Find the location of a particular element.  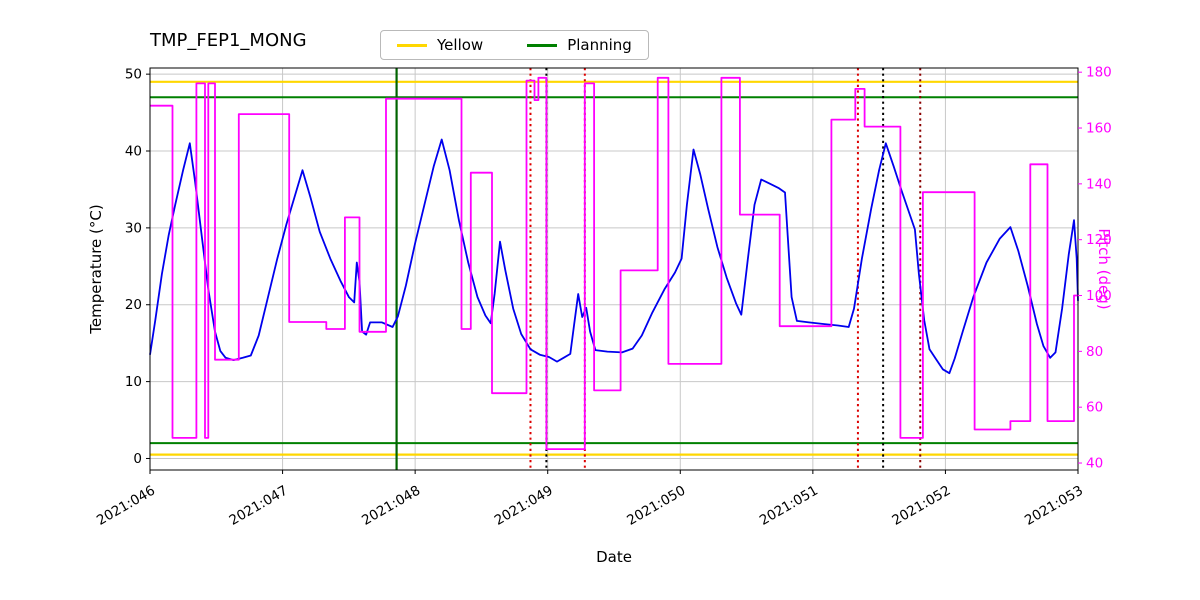

x-tick-label: 2021:048 is located at coordinates (391, 506).